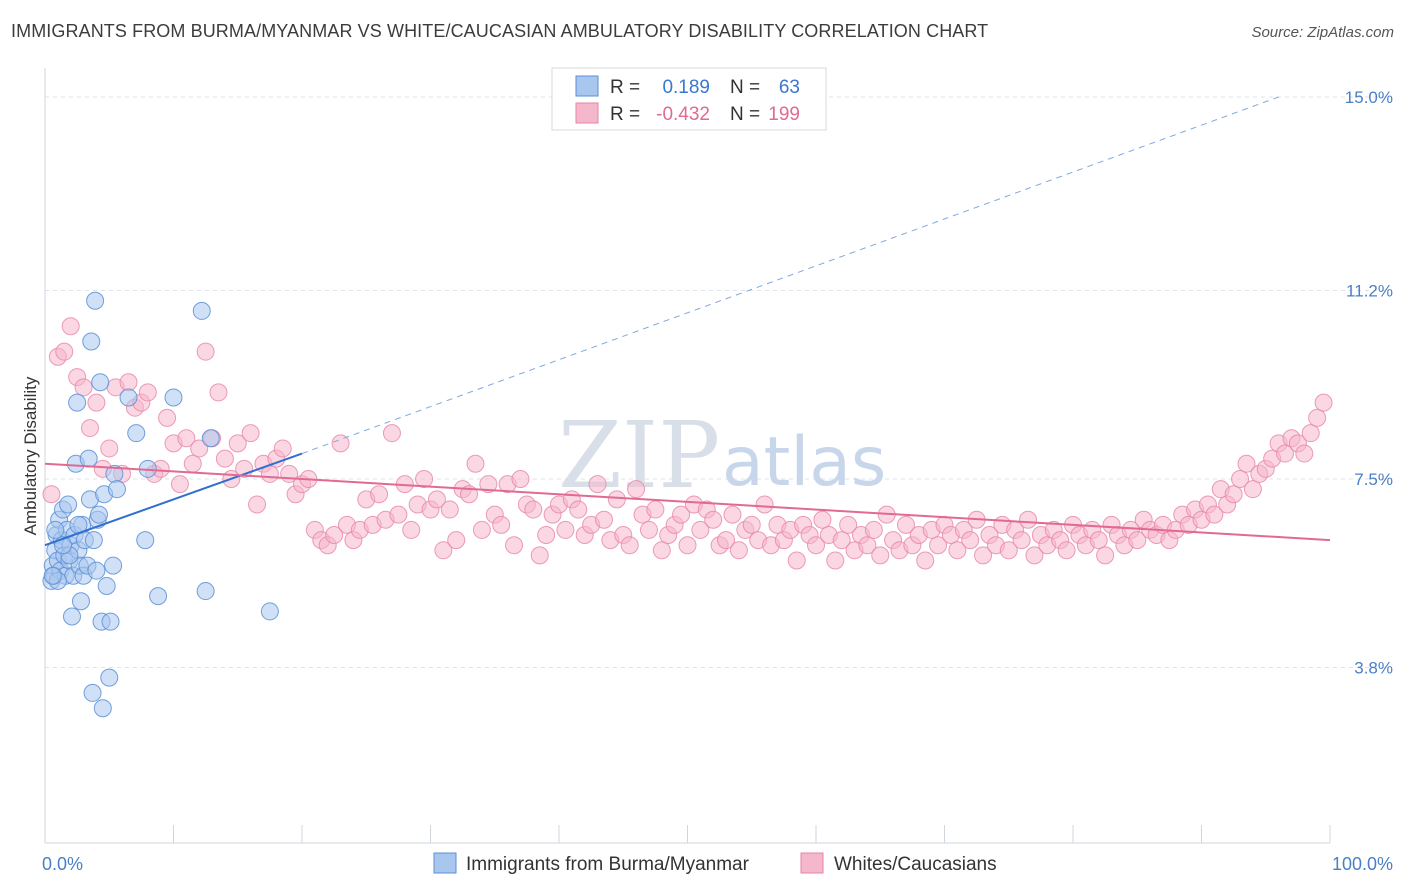 This screenshot has width=1406, height=892. Describe the element at coordinates (587, 86) in the screenshot. I see `legend-blue-swatch` at that location.